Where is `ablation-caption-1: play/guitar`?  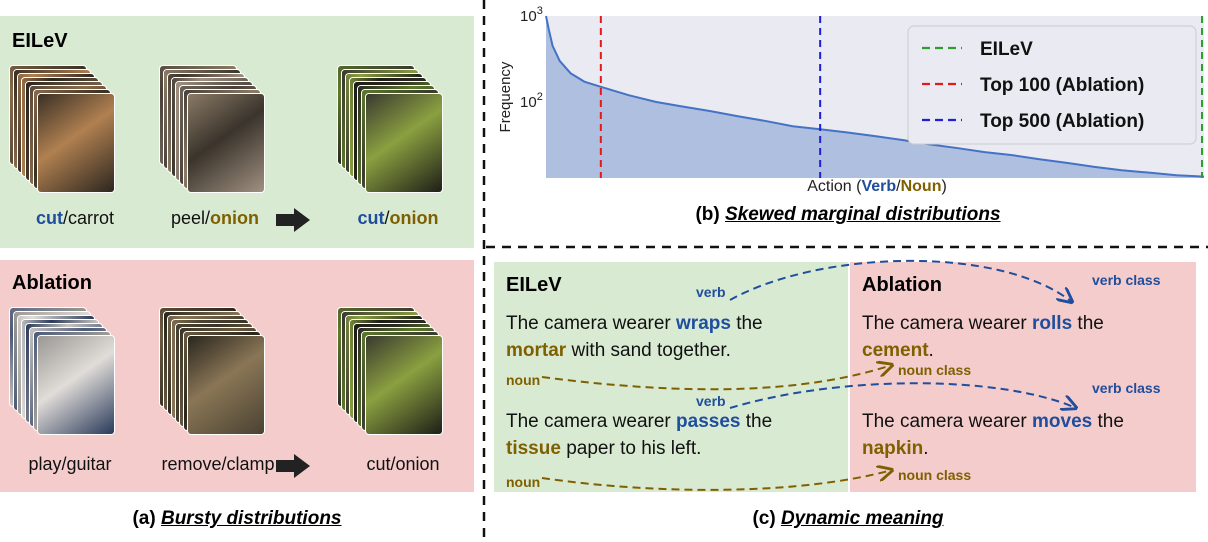
ablation-caption-1: play/guitar is located at coordinates (70, 464).